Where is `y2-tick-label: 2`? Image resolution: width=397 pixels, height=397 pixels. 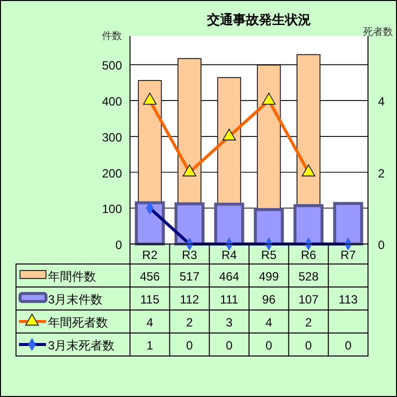
y2-tick-label: 2 is located at coordinates (381, 173).